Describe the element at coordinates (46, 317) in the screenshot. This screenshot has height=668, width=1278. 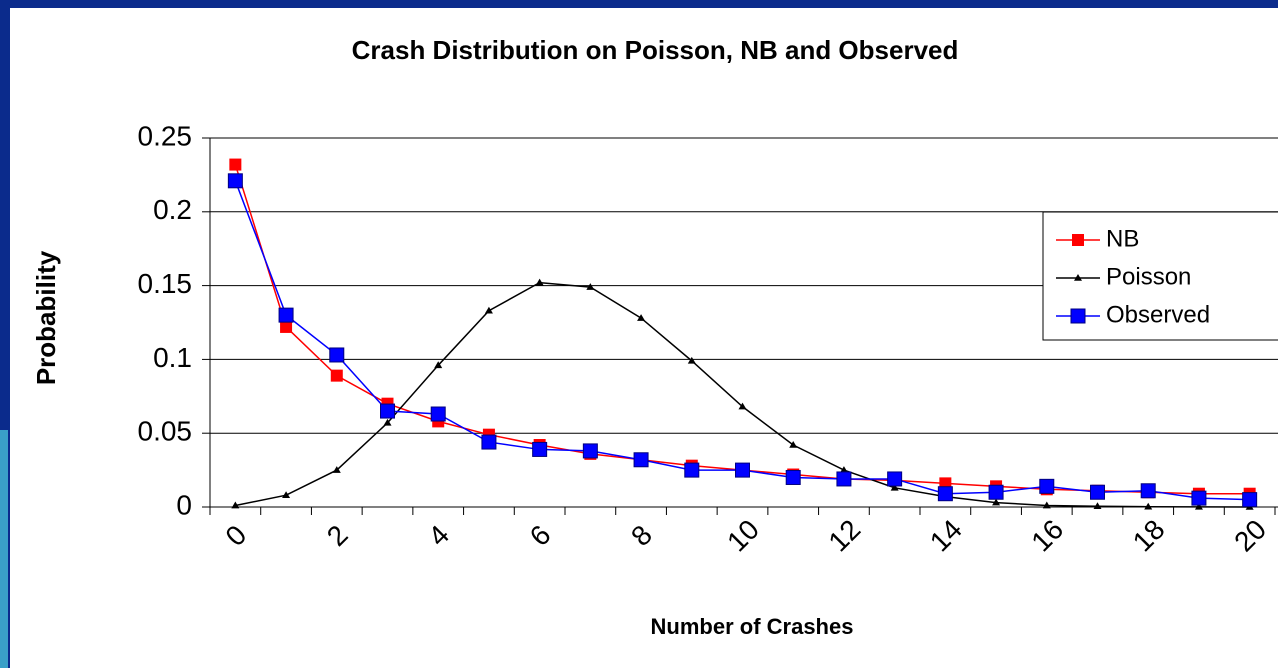
I see `y-axis-title: Probability` at that location.